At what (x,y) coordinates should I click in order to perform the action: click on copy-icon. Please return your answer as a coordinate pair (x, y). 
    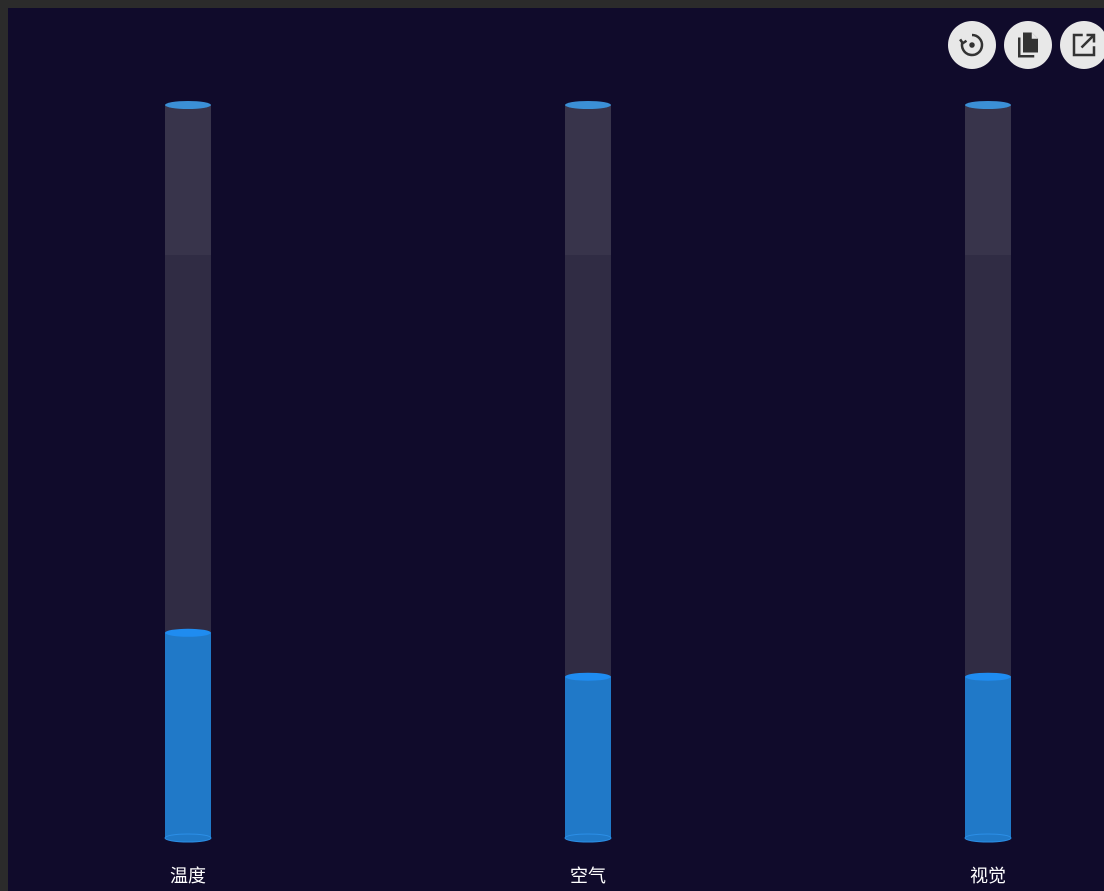
    Looking at the image, I should click on (1028, 45).